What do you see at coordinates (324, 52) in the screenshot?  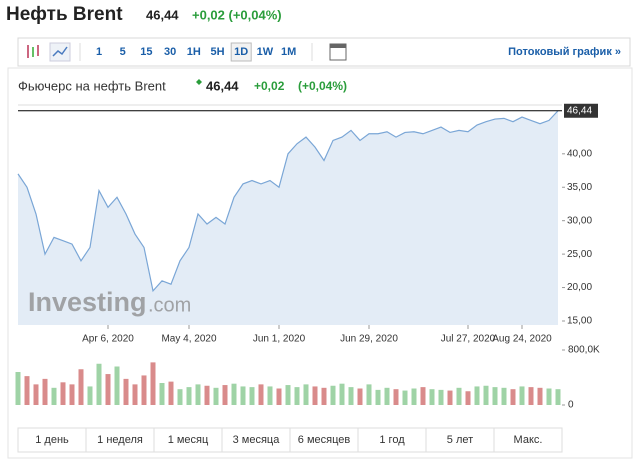 I see `toolbar` at bounding box center [324, 52].